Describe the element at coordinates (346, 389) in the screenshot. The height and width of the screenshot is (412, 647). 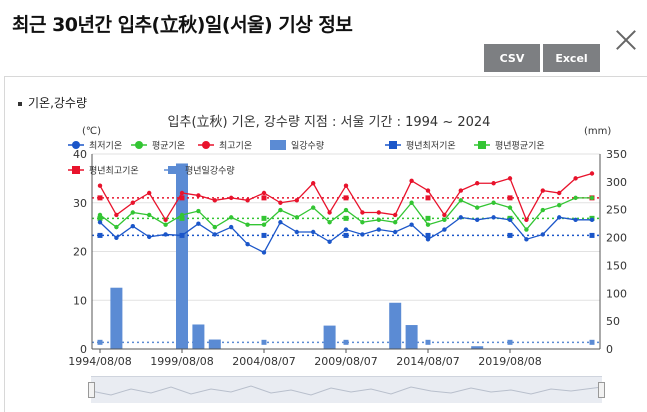
I see `range-navigator` at that location.